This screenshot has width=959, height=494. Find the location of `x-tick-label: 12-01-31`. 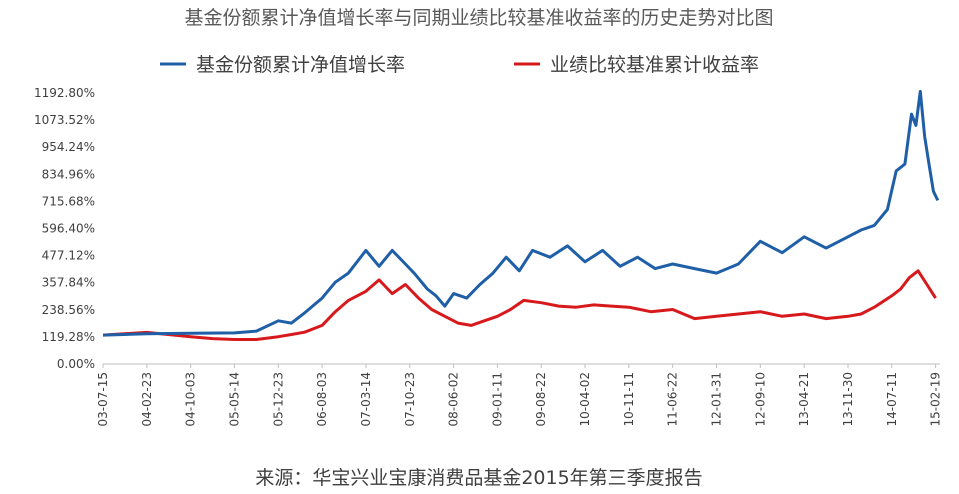

x-tick-label: 12-01-31 is located at coordinates (717, 399).